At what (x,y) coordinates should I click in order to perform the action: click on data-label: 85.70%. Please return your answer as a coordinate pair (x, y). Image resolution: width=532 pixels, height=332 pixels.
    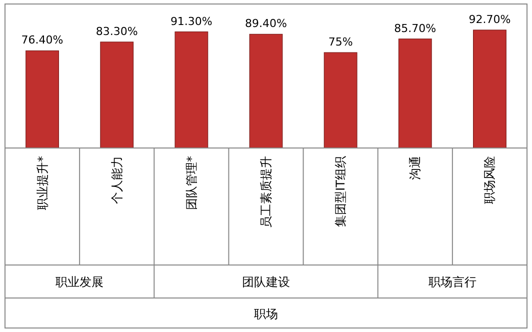
    Looking at the image, I should click on (415, 28).